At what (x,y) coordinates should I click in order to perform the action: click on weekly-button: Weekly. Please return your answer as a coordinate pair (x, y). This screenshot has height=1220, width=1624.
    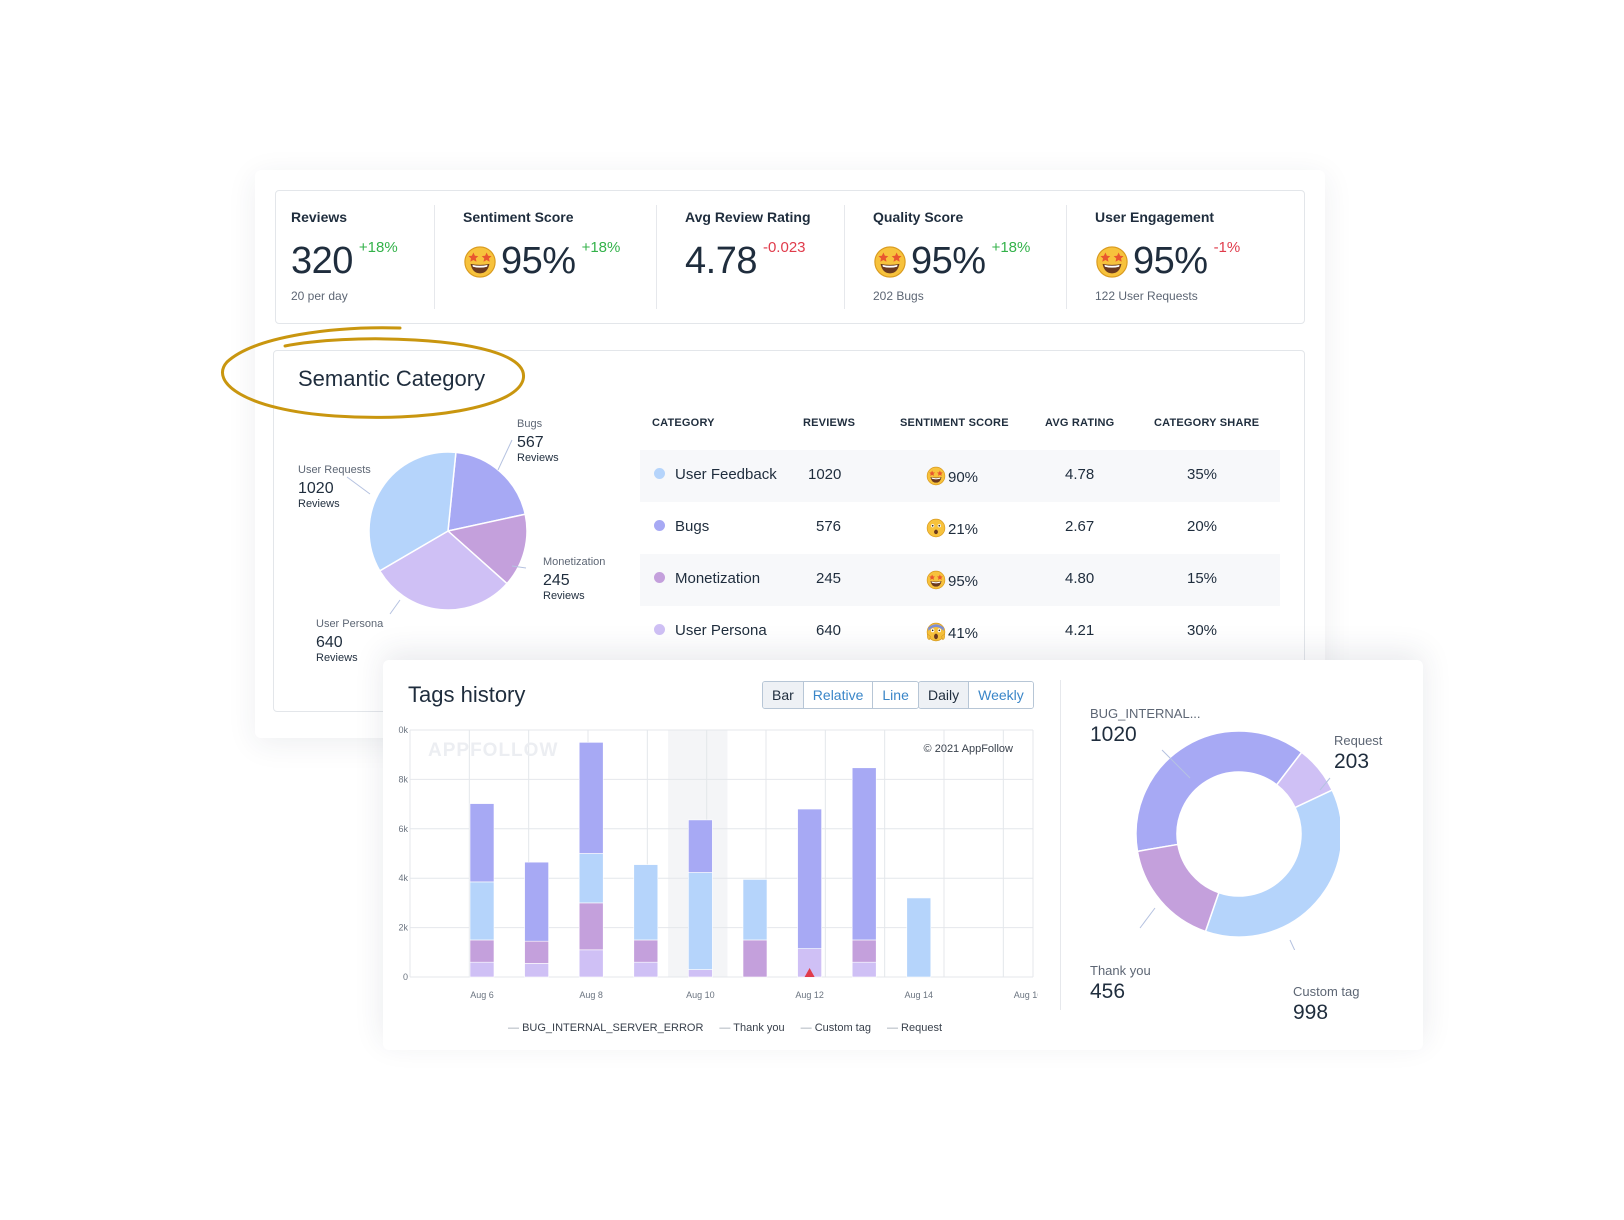
    Looking at the image, I should click on (1000, 695).